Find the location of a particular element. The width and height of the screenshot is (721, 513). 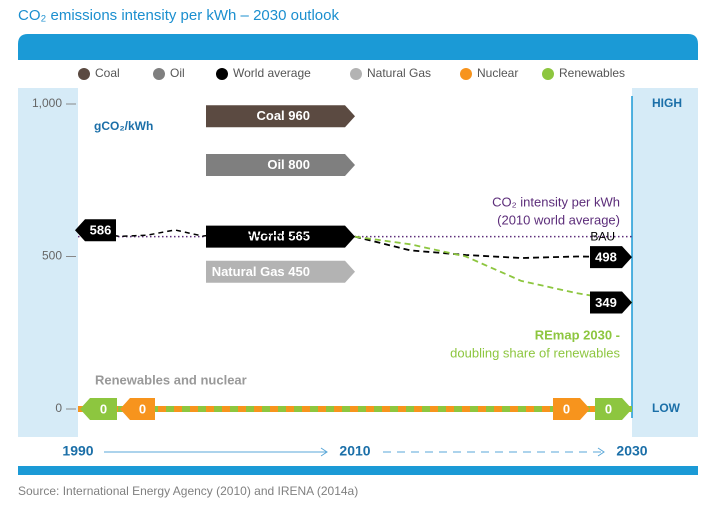

x-tick-label: 2030 is located at coordinates (631, 451).